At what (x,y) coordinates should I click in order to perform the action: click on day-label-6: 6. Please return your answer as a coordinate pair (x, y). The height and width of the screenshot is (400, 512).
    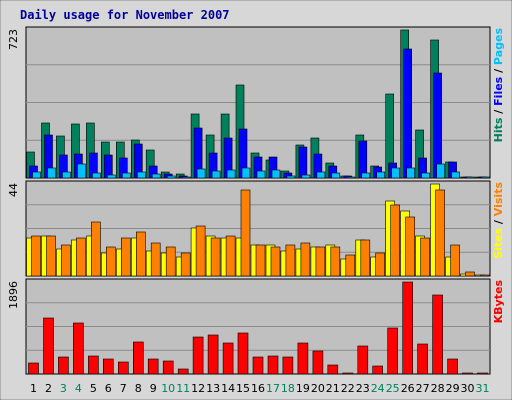
    Looking at the image, I should click on (108, 388).